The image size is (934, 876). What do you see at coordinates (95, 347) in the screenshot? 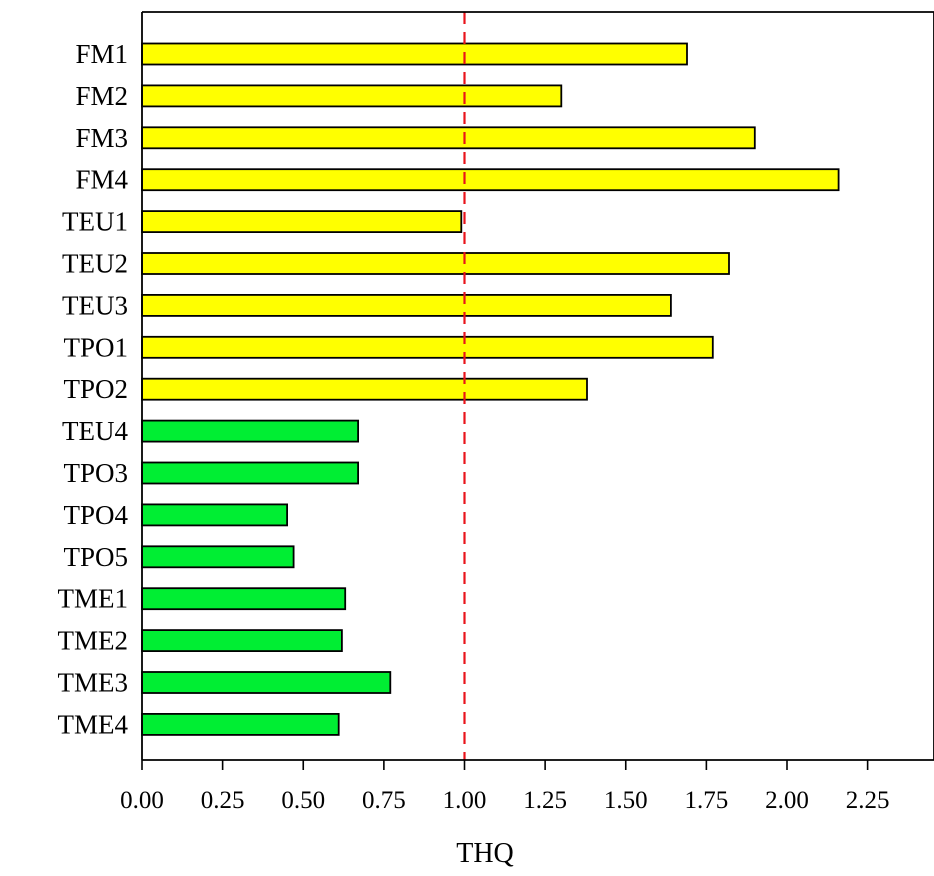
I see `category-label-tpo1: TPO1` at bounding box center [95, 347].